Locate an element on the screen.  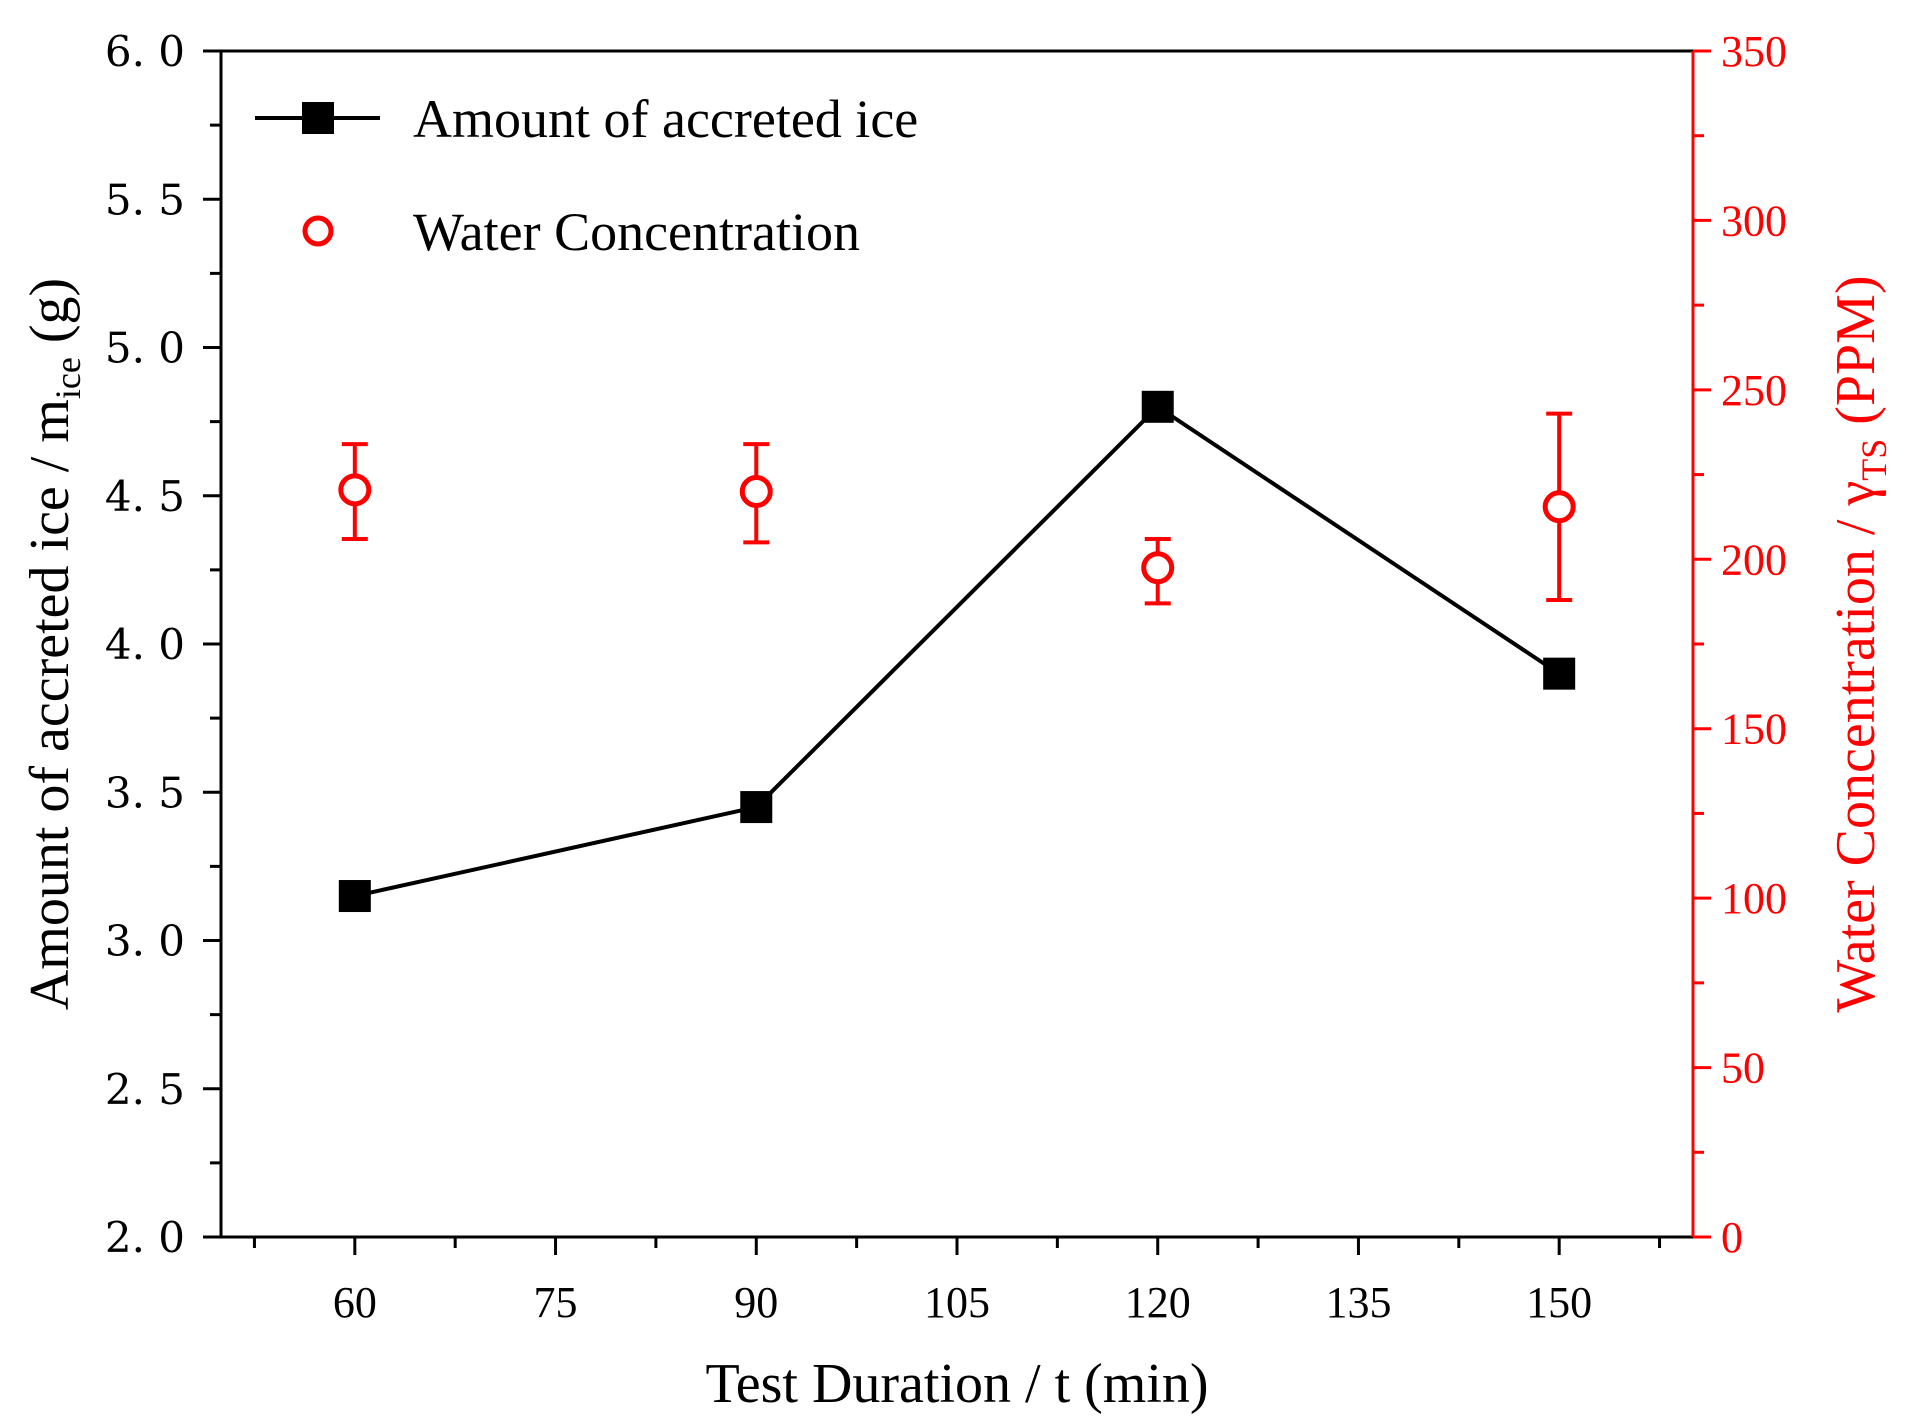
y-left-tick-label: 2. 0 is located at coordinates (145, 1237).